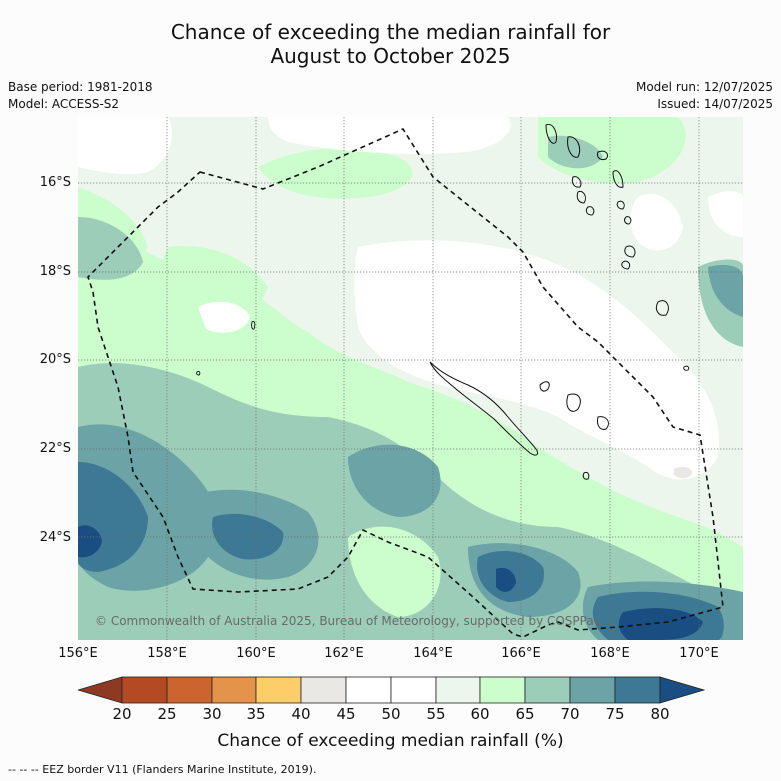 This screenshot has height=781, width=781. Describe the element at coordinates (248, 536) in the screenshot. I see `contour-75-80-mid` at that location.